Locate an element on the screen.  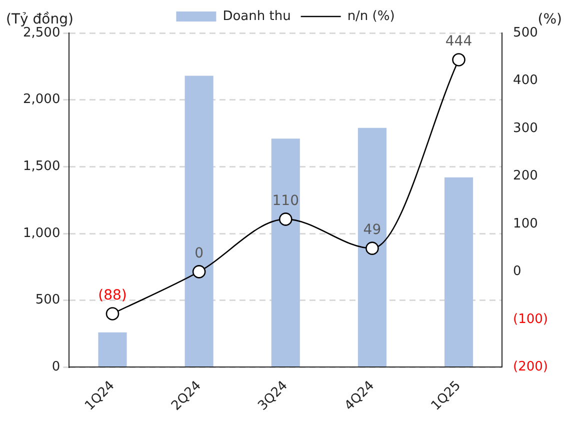
y-tick-label: 0 is located at coordinates (56, 367).